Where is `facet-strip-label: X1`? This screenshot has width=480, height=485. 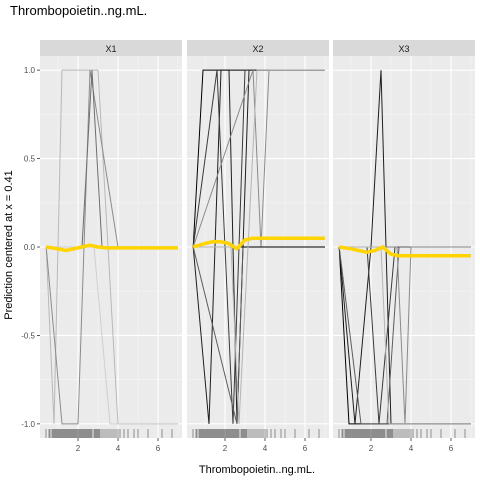 facet-strip-label: X1 is located at coordinates (110, 49).